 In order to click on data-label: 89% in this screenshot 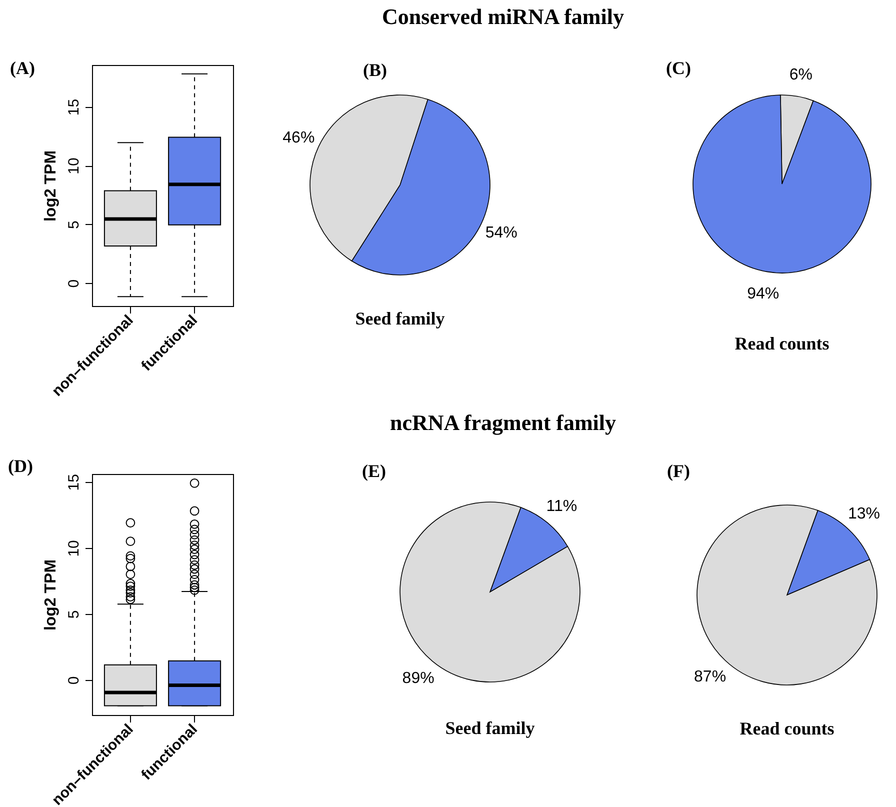, I will do `click(418, 679)`.